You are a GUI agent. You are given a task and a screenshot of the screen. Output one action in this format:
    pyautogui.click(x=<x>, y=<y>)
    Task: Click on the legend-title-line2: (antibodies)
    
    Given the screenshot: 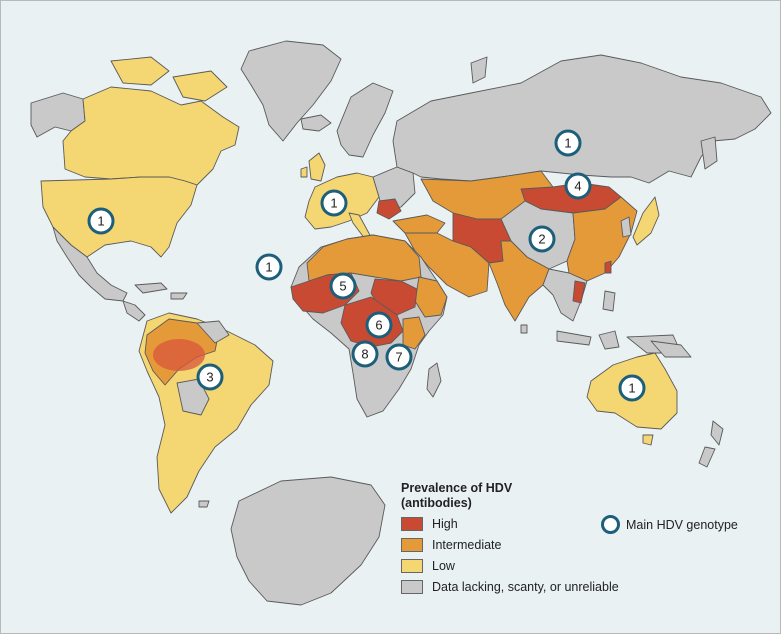 What is the action you would take?
    pyautogui.click(x=436, y=503)
    